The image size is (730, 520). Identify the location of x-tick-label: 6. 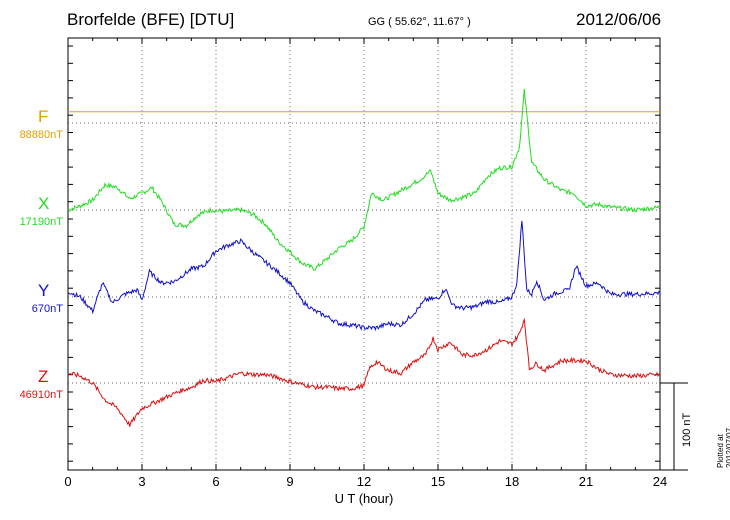
(215, 481).